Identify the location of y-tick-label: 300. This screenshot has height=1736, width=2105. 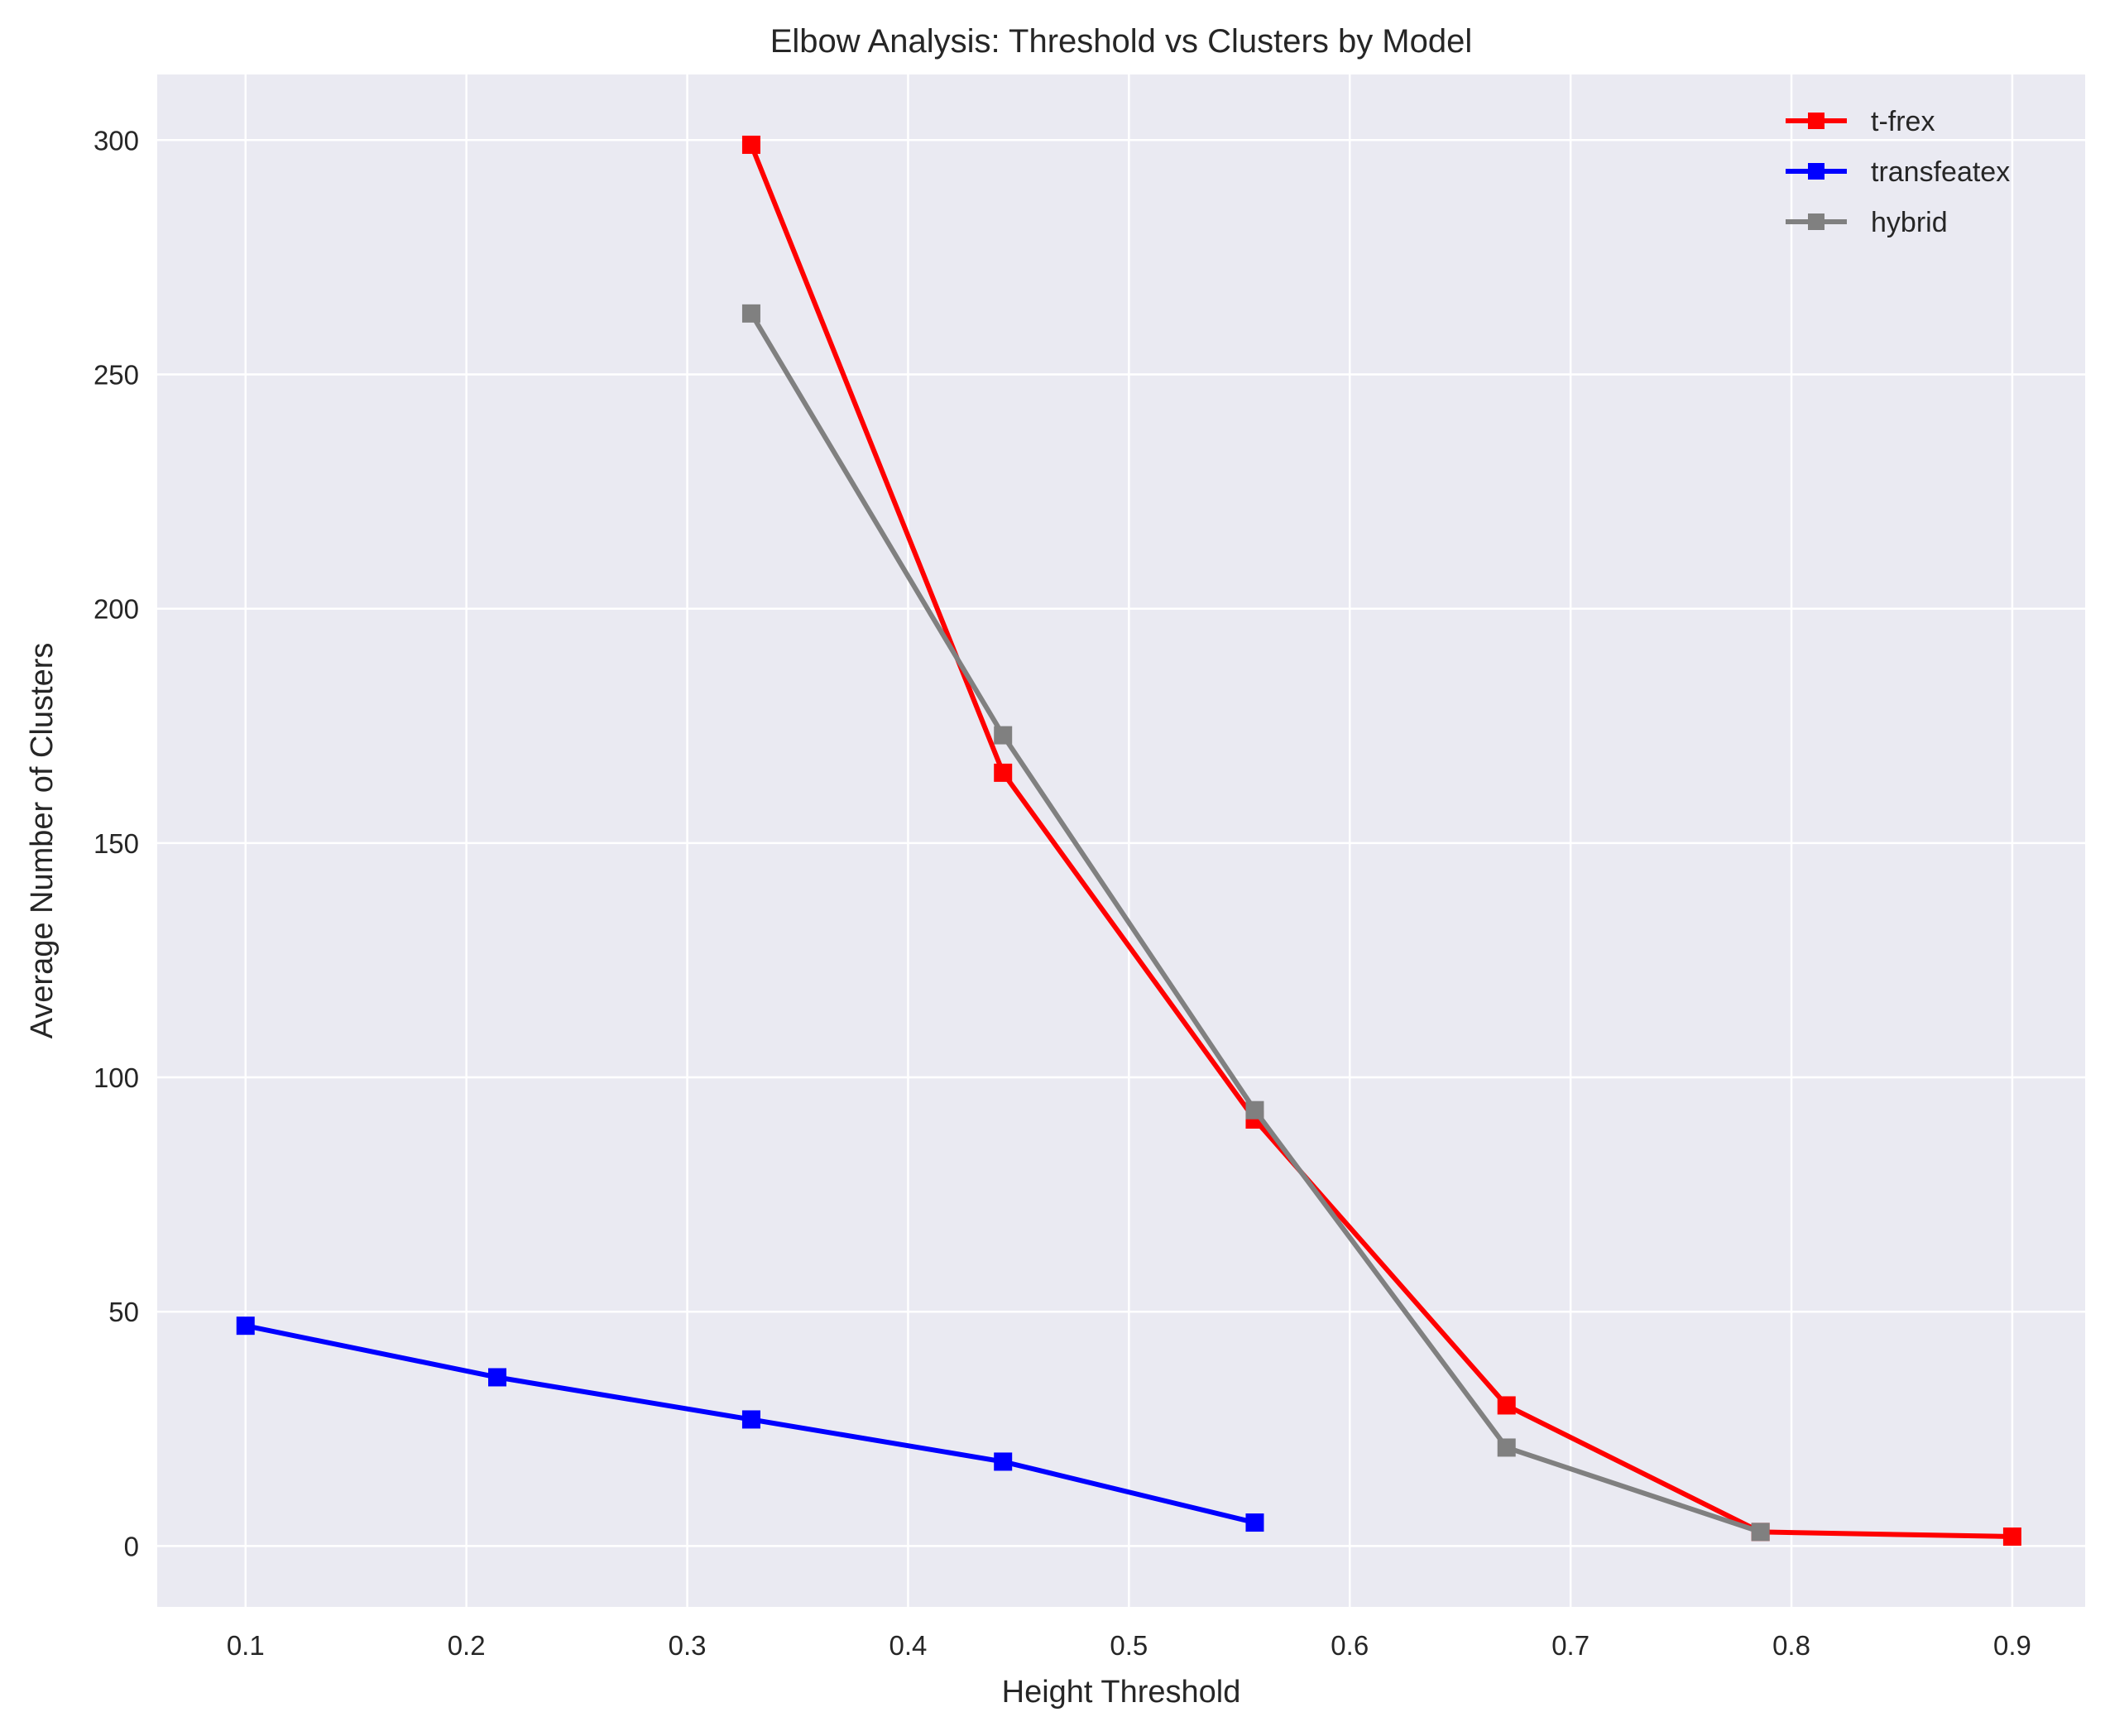
(116, 140).